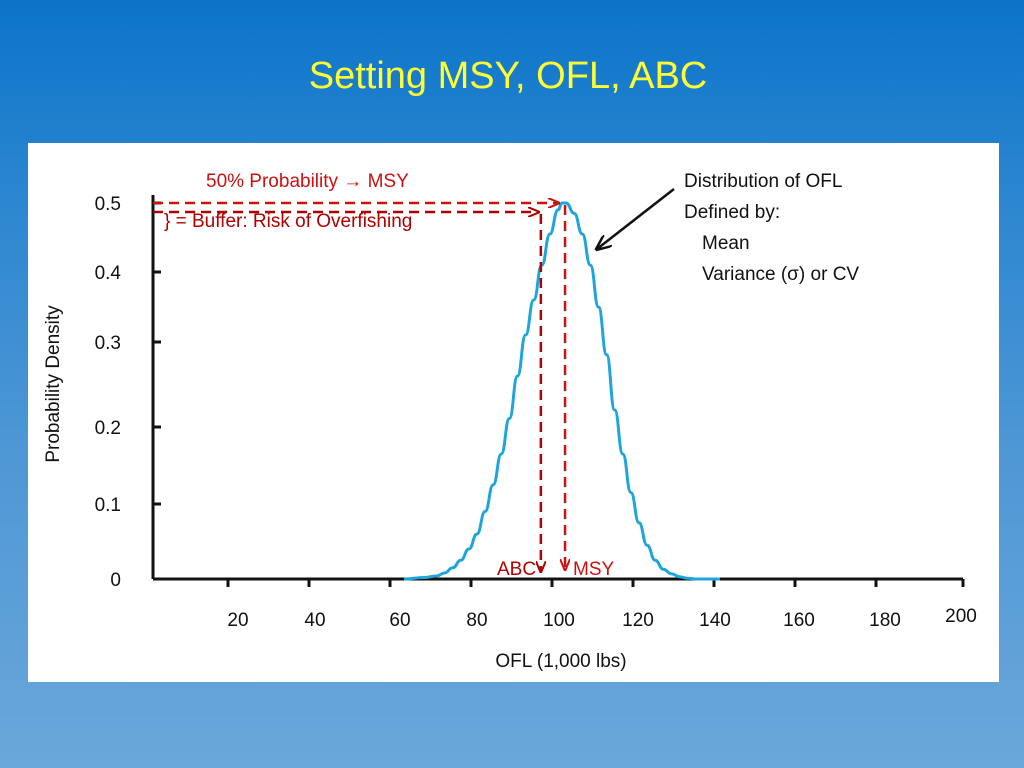 The width and height of the screenshot is (1024, 768). What do you see at coordinates (53, 384) in the screenshot?
I see `y-axis-title: Probability Density` at bounding box center [53, 384].